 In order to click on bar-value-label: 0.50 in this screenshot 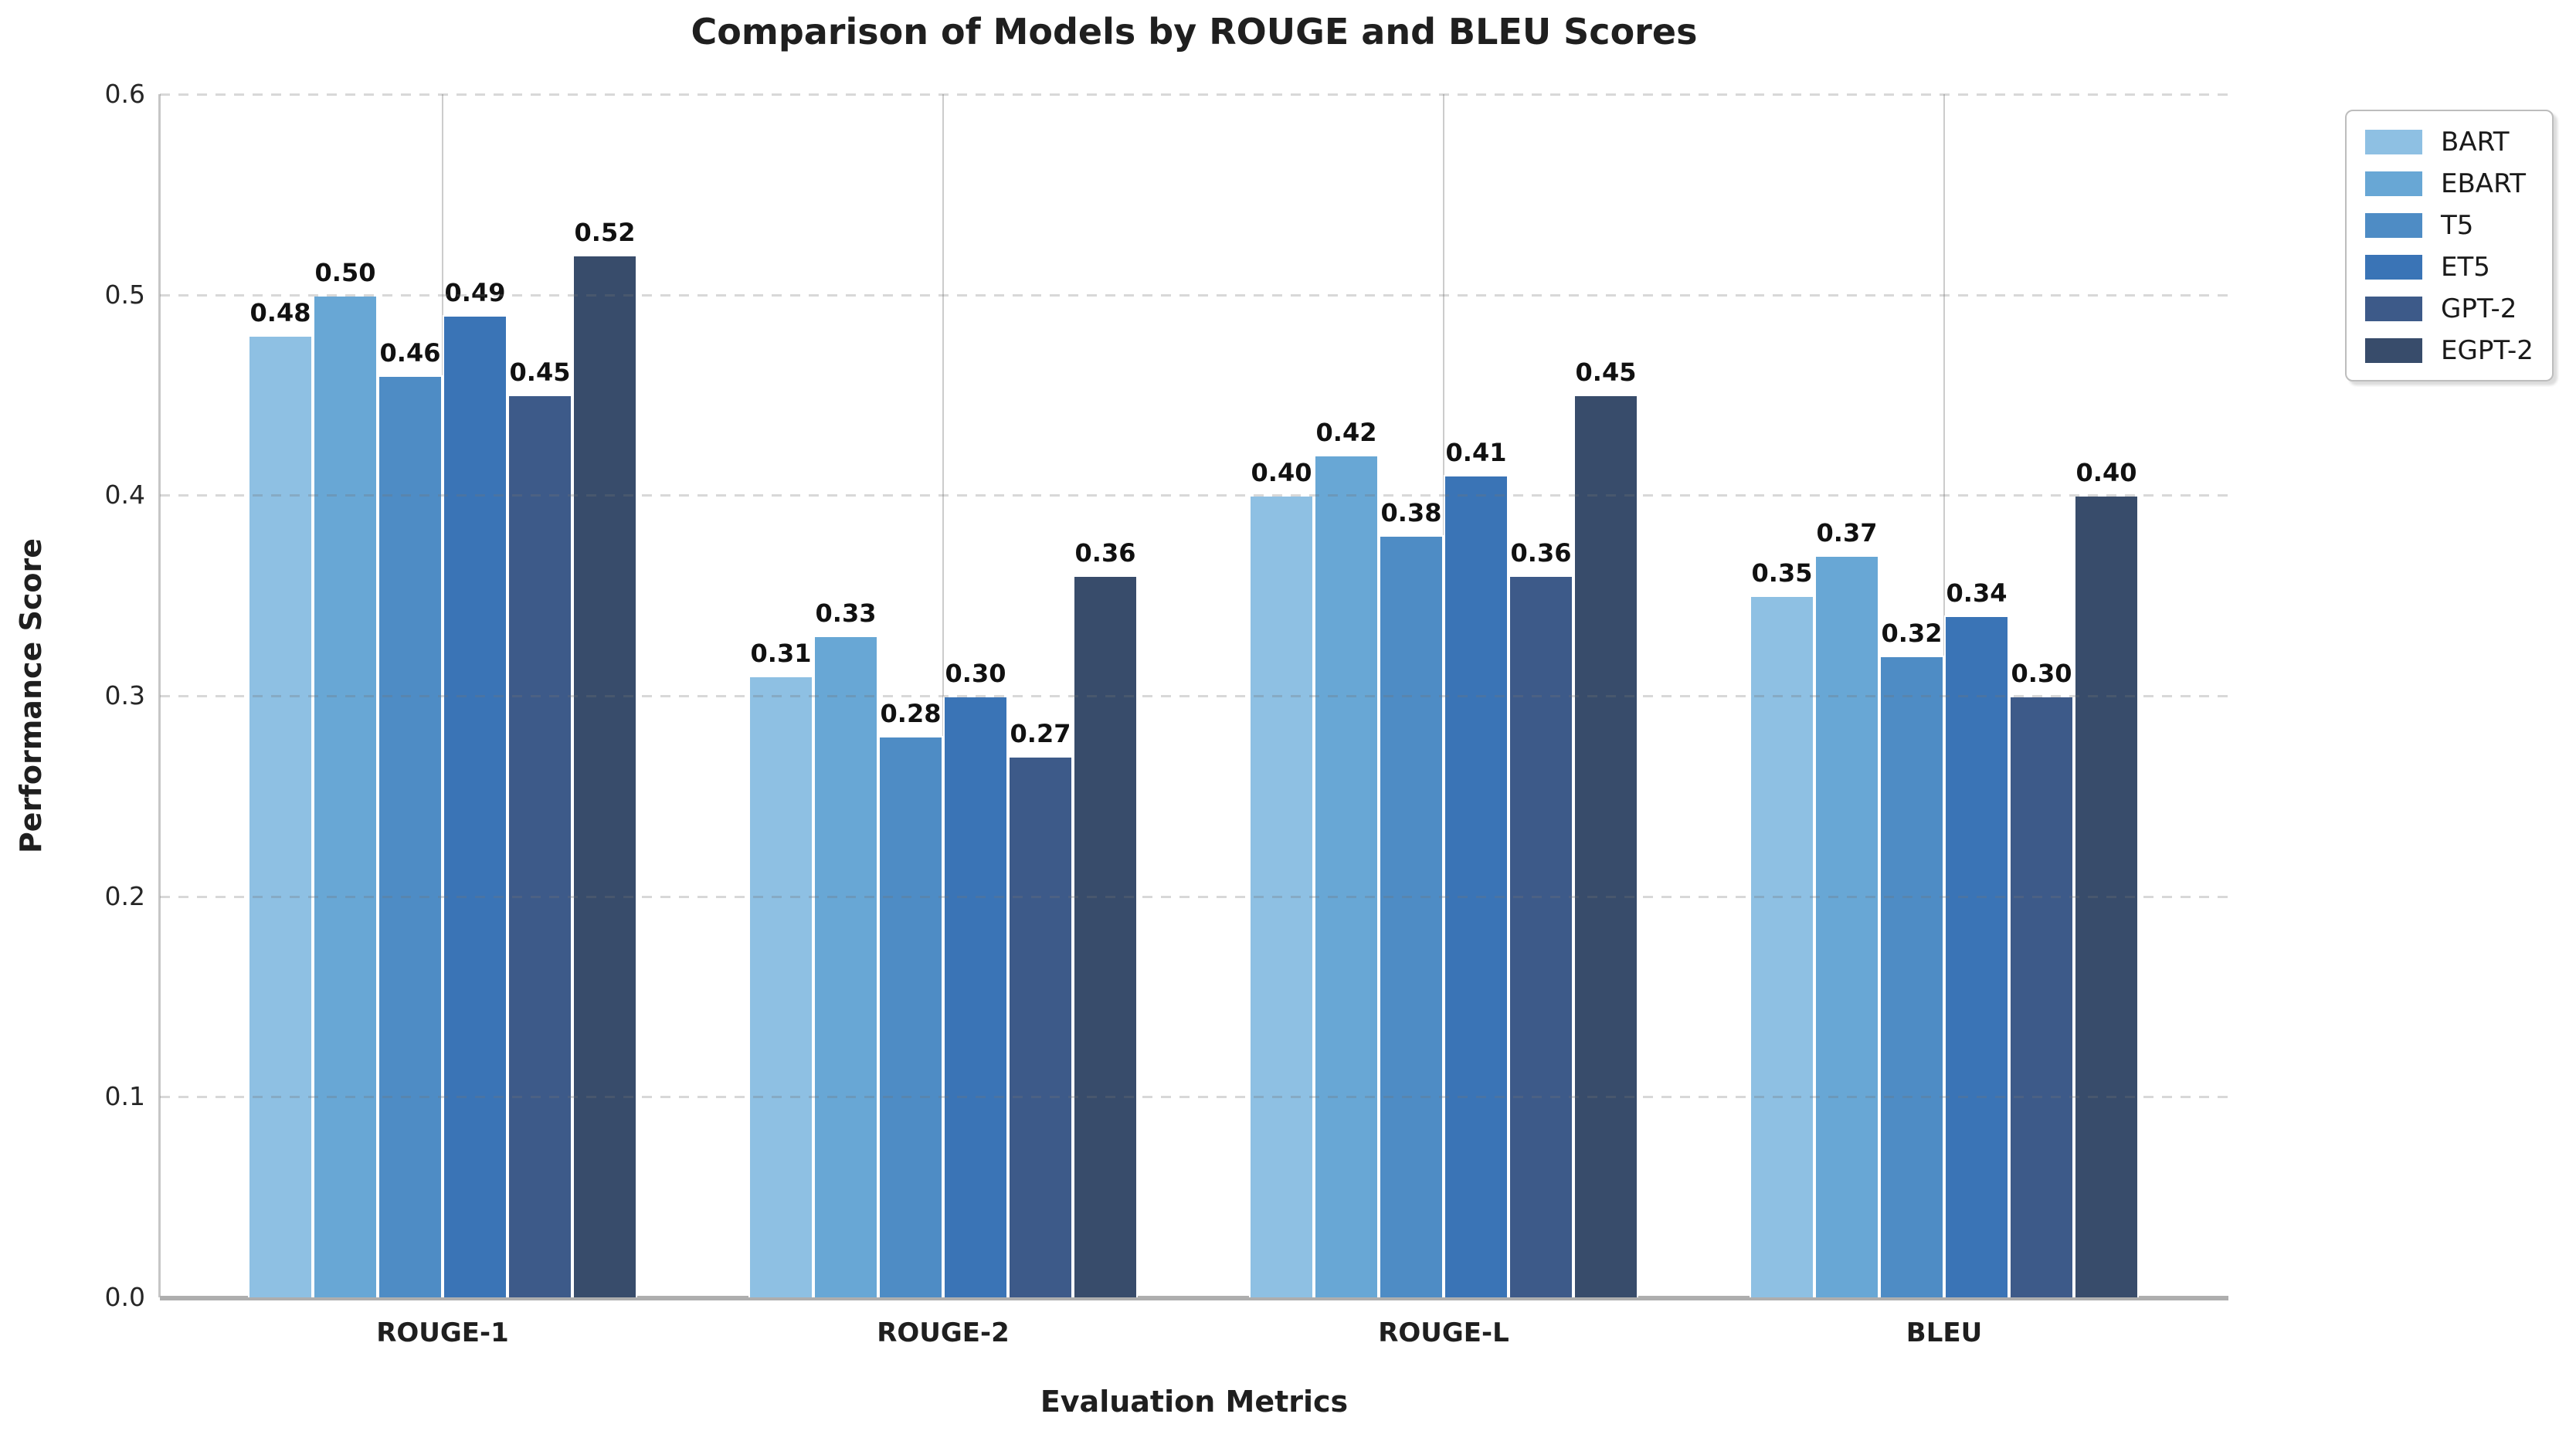, I will do `click(345, 272)`.